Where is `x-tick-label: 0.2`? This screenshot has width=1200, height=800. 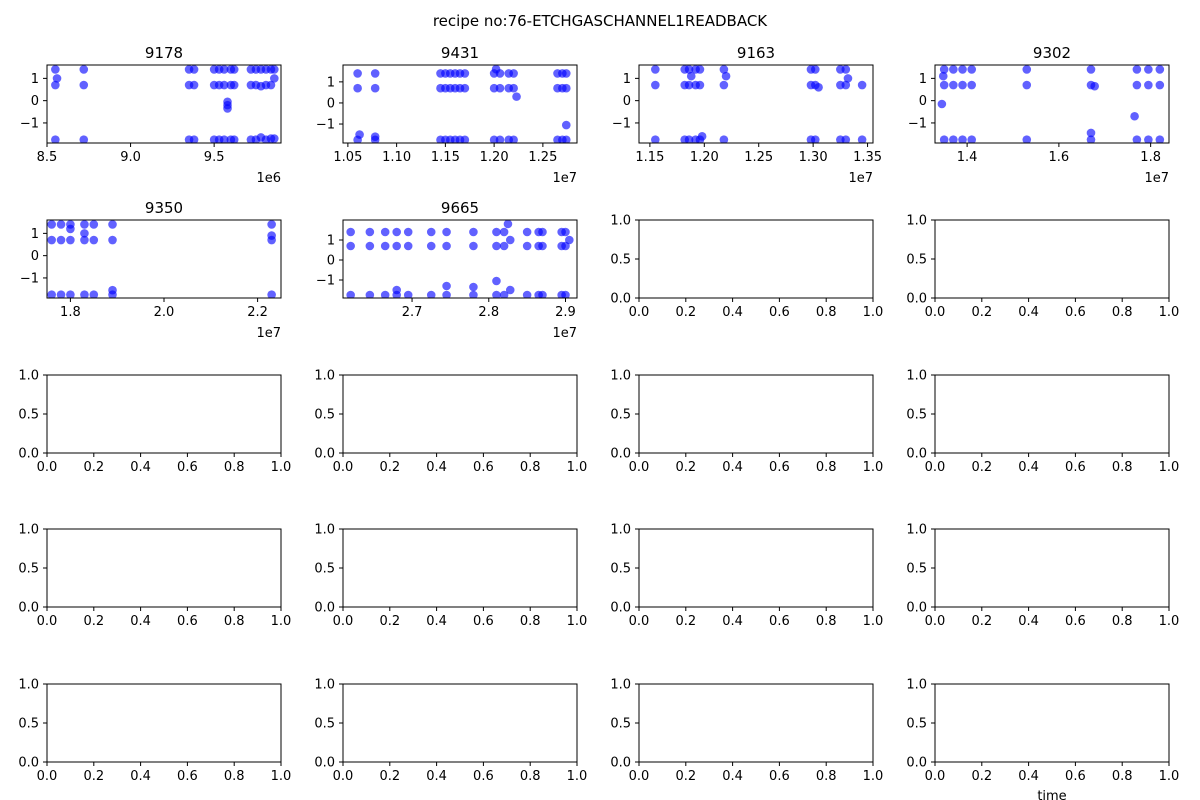 x-tick-label: 0.2 is located at coordinates (93, 467).